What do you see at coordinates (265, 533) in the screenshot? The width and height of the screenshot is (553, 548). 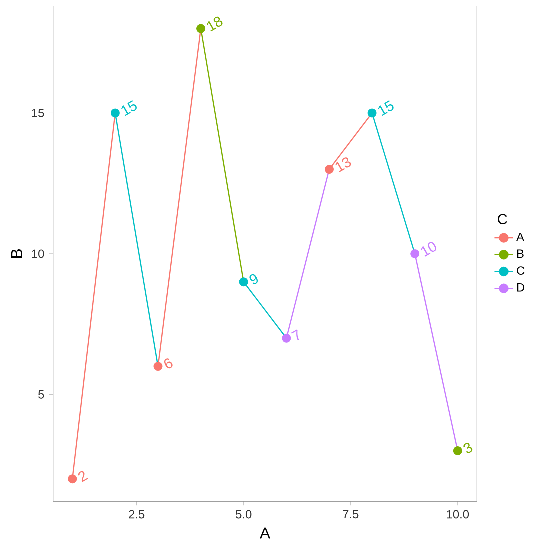 I see `x-axis-title: A` at bounding box center [265, 533].